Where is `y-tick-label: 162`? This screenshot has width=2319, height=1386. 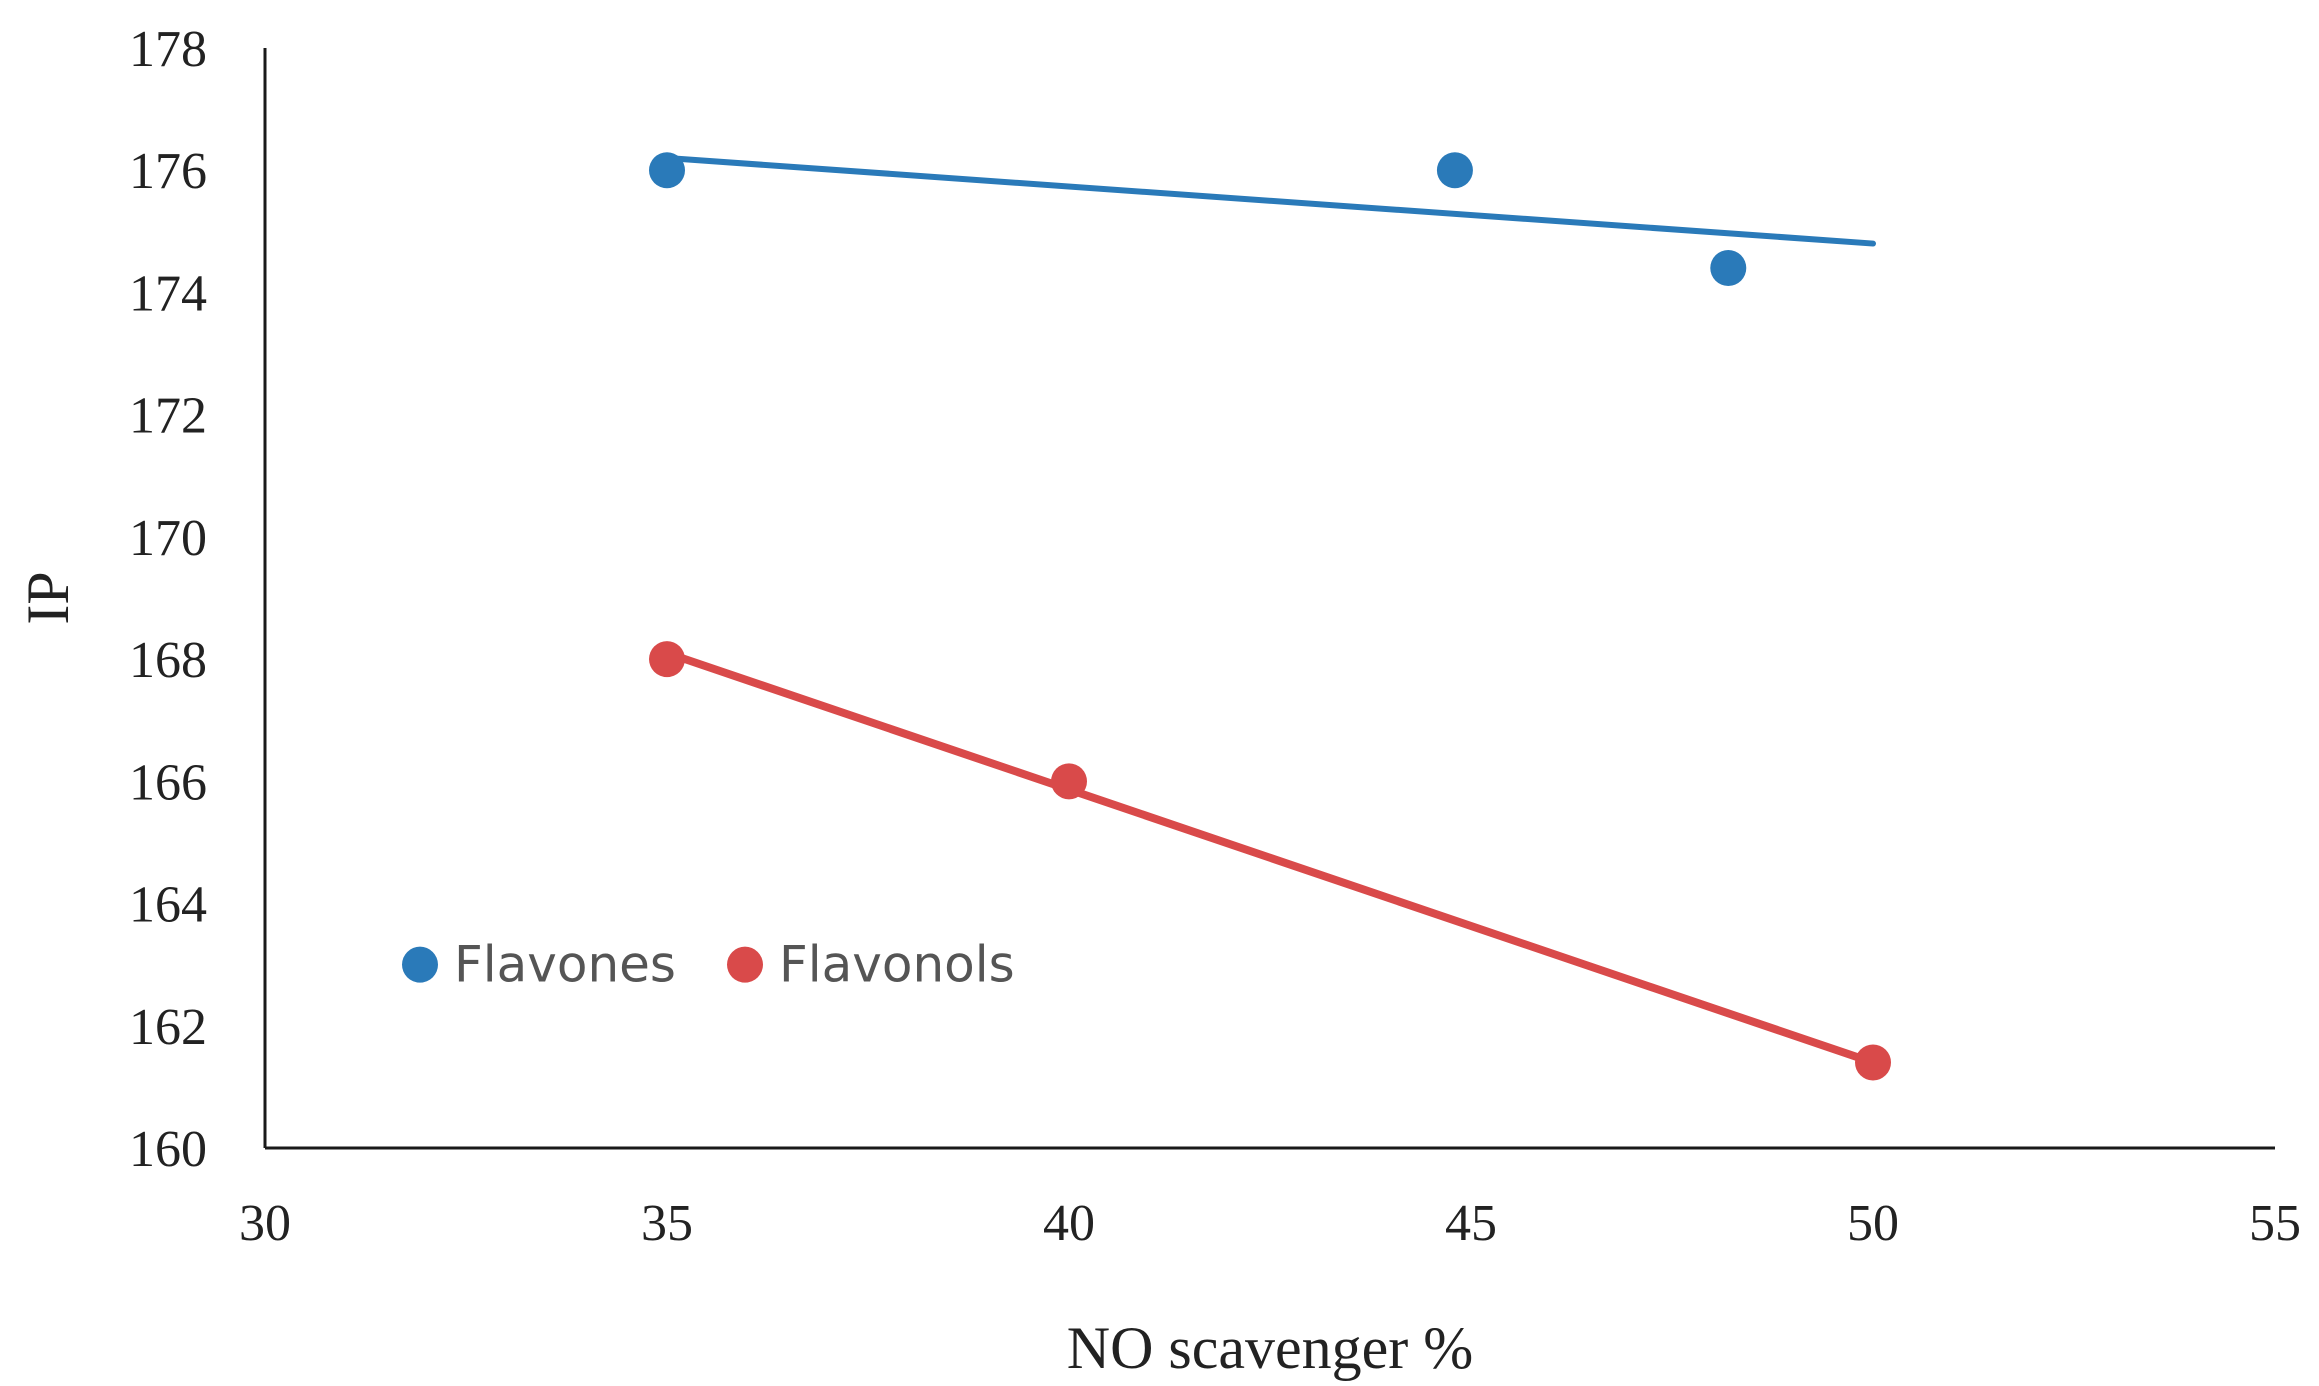
y-tick-label: 162 is located at coordinates (168, 1027).